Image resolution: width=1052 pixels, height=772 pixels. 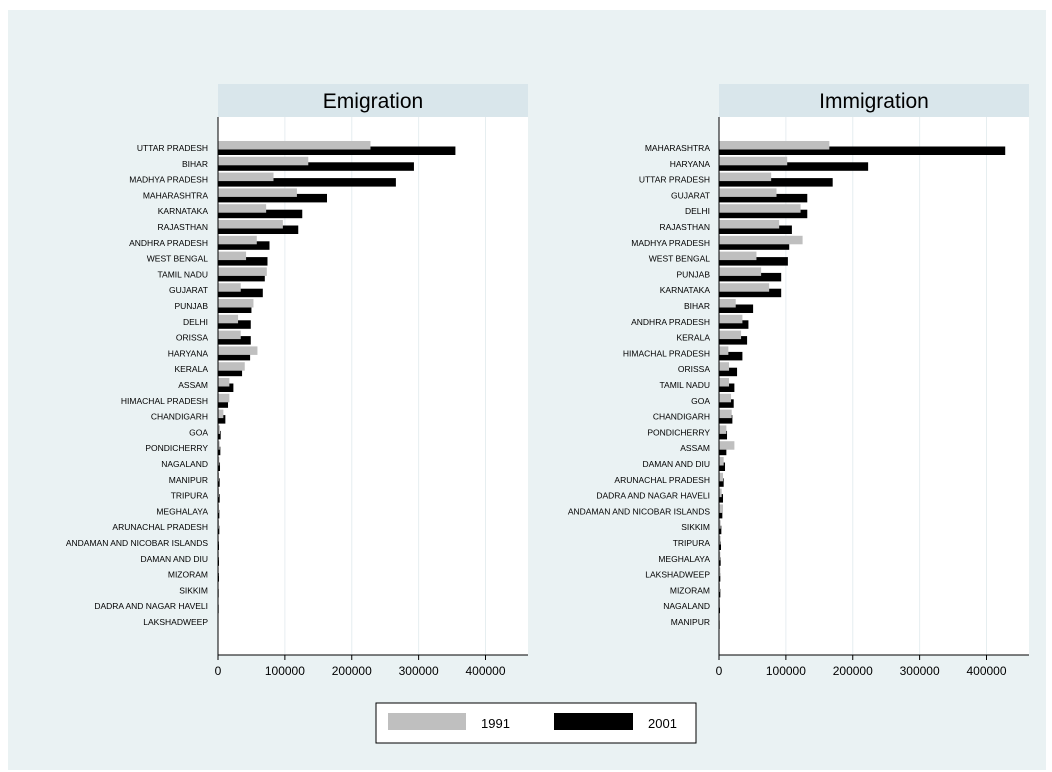 I want to click on category-label: TAMIL NADU, so click(x=182, y=274).